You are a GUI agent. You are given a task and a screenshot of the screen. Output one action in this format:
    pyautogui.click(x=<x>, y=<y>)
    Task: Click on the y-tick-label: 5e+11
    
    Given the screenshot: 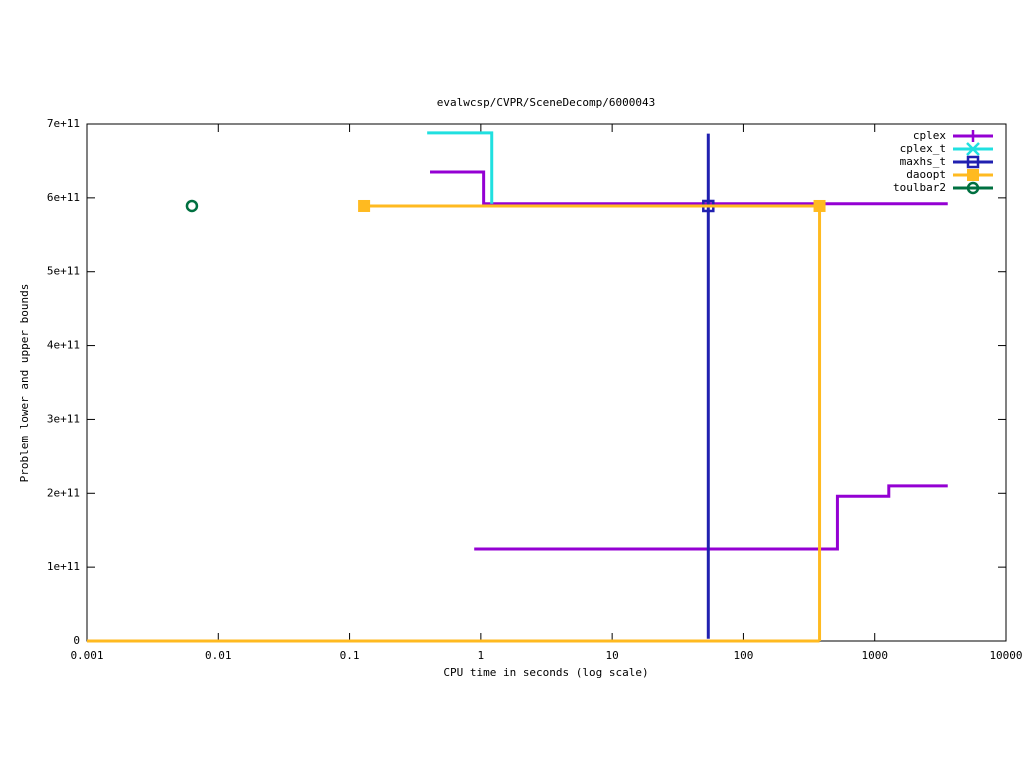 What is the action you would take?
    pyautogui.click(x=63, y=271)
    